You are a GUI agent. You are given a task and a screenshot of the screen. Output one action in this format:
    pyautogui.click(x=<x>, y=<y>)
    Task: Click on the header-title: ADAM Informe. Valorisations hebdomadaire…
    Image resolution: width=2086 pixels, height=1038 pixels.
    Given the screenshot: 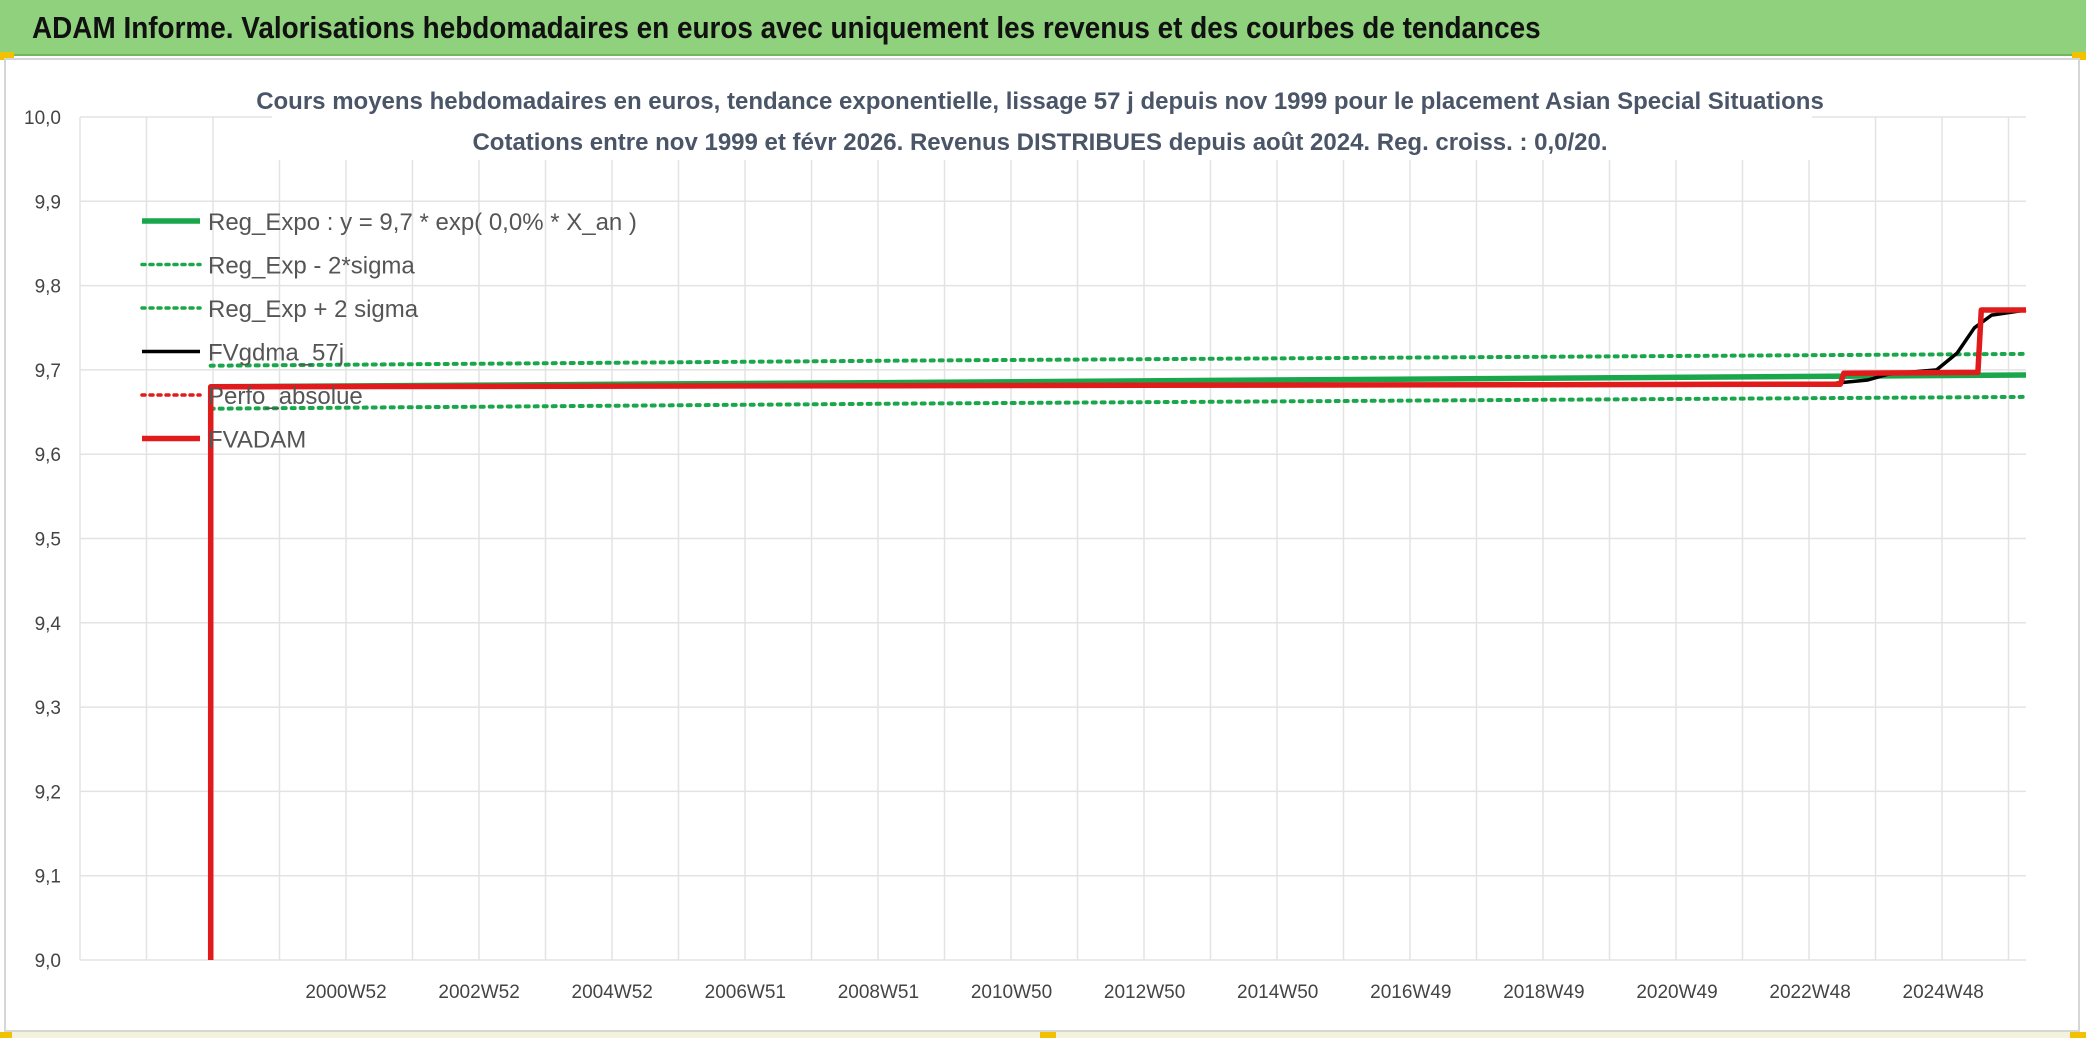 What is the action you would take?
    pyautogui.click(x=786, y=27)
    